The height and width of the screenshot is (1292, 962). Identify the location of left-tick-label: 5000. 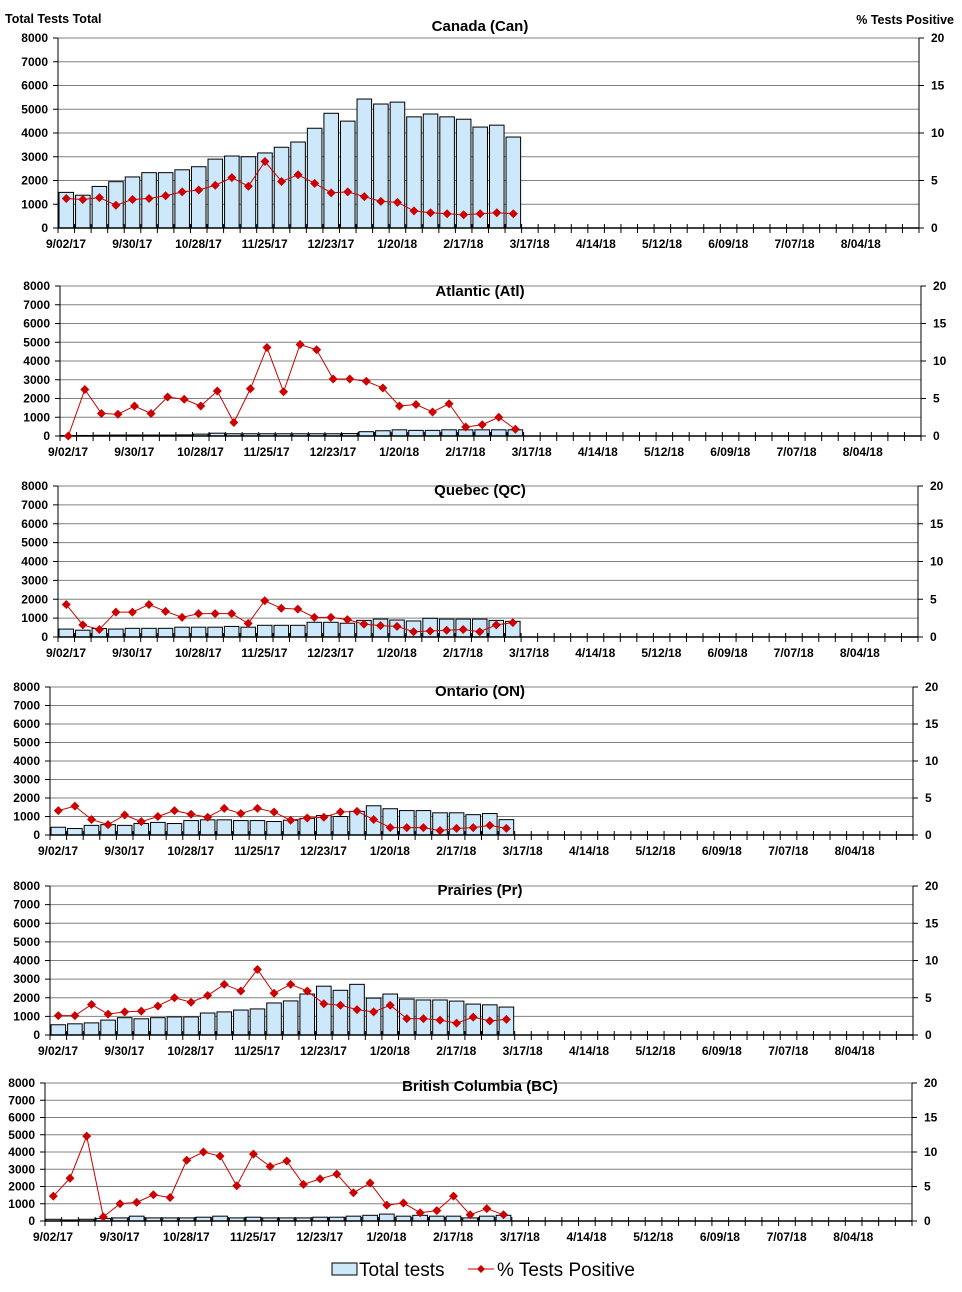
(21, 1135).